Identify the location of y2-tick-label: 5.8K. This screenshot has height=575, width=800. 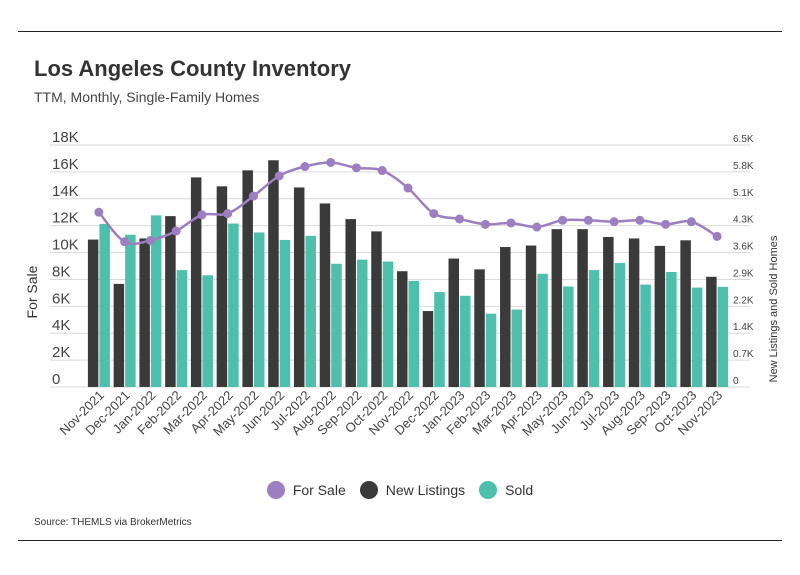
(743, 166).